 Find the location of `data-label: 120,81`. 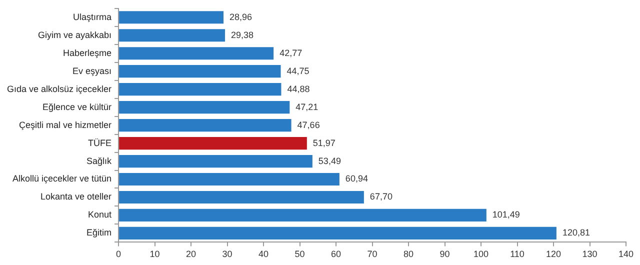

data-label: 120,81 is located at coordinates (576, 233).